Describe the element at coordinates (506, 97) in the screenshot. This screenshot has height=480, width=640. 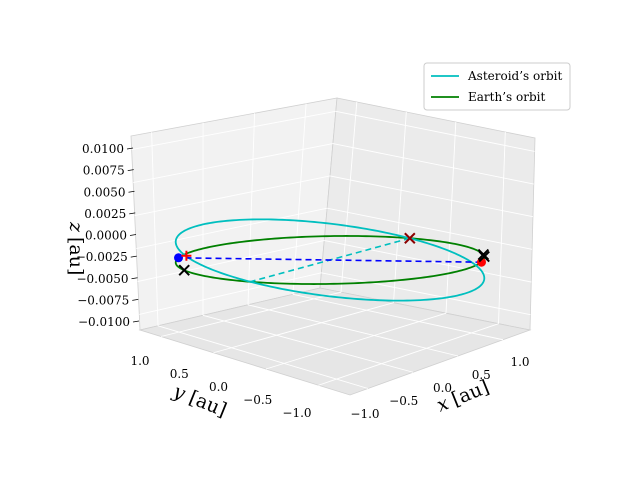
I see `legend-label-earth: Earth’s orbit` at that location.